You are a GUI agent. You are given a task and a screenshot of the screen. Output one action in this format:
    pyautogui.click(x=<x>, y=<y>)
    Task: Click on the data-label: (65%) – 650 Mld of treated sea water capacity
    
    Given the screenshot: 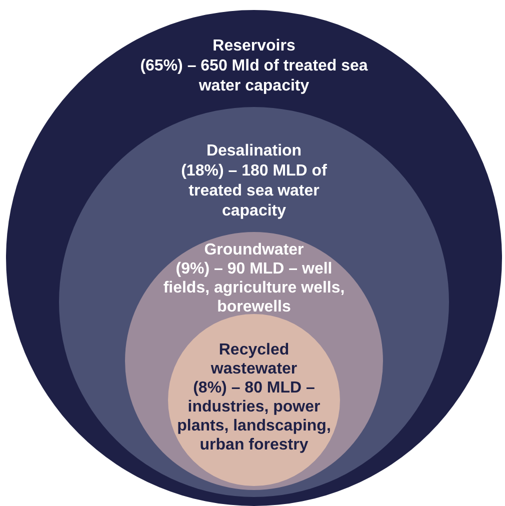 What is the action you would take?
    pyautogui.click(x=254, y=75)
    